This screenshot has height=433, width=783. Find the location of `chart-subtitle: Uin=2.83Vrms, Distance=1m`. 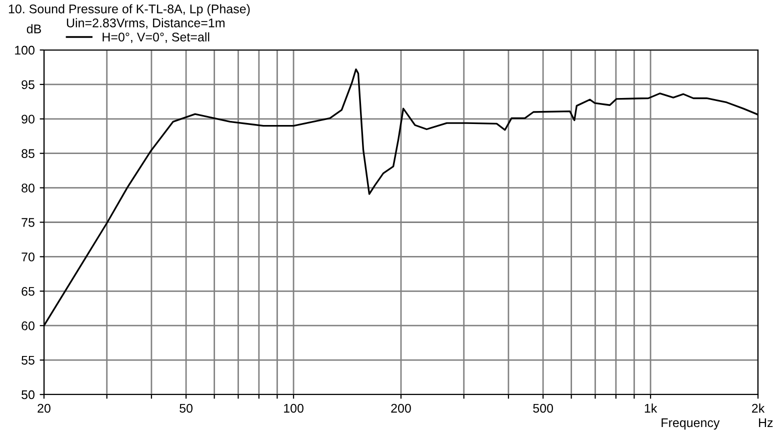

chart-subtitle: Uin=2.83Vrms, Distance=1m is located at coordinates (145, 23).